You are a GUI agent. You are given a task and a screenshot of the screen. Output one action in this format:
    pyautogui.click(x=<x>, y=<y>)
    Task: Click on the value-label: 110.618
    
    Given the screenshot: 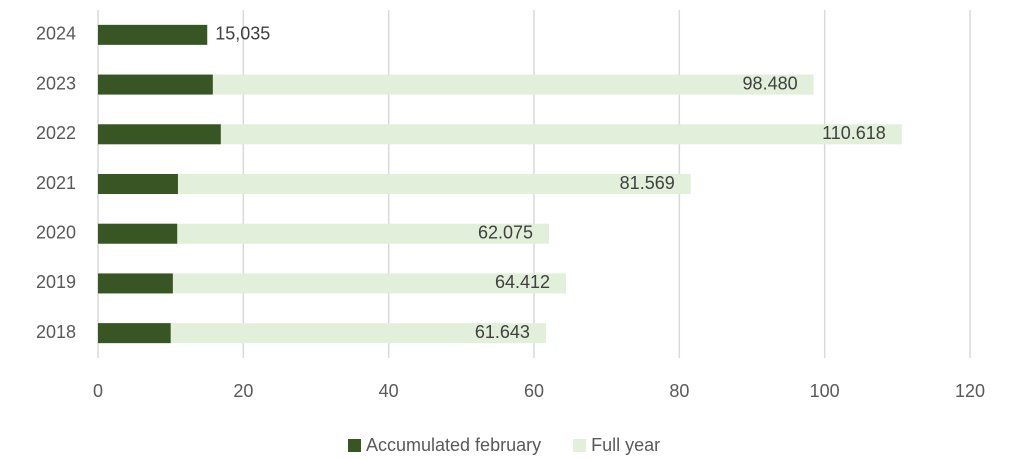 What is the action you would take?
    pyautogui.click(x=854, y=133)
    